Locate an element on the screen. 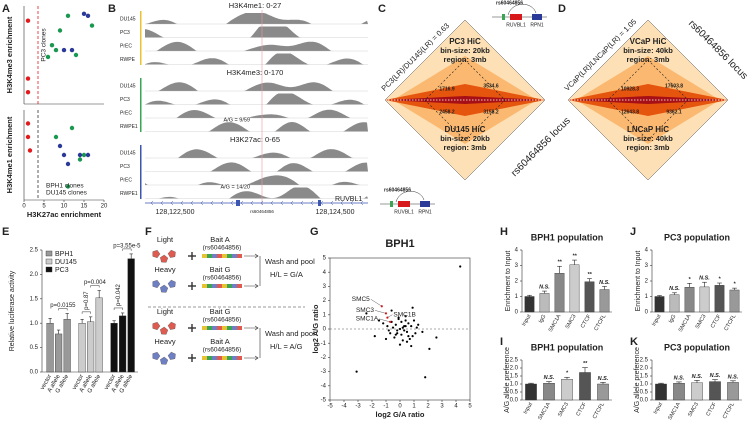 The image size is (748, 425). panel-label: G is located at coordinates (314, 232).